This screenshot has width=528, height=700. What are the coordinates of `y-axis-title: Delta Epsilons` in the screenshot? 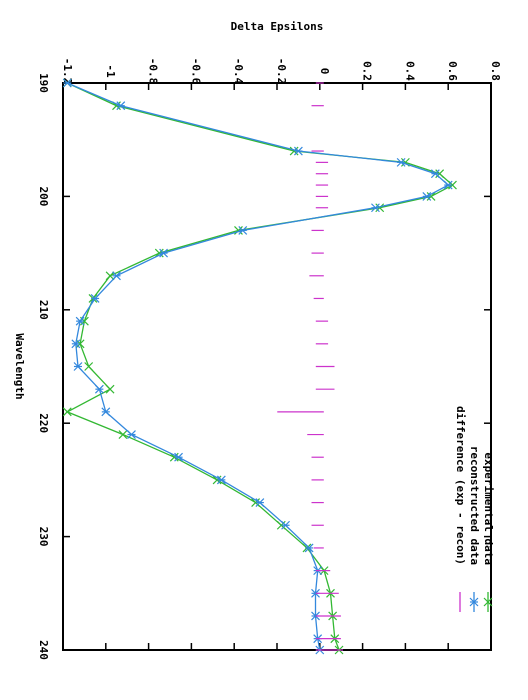 It's located at (277, 26).